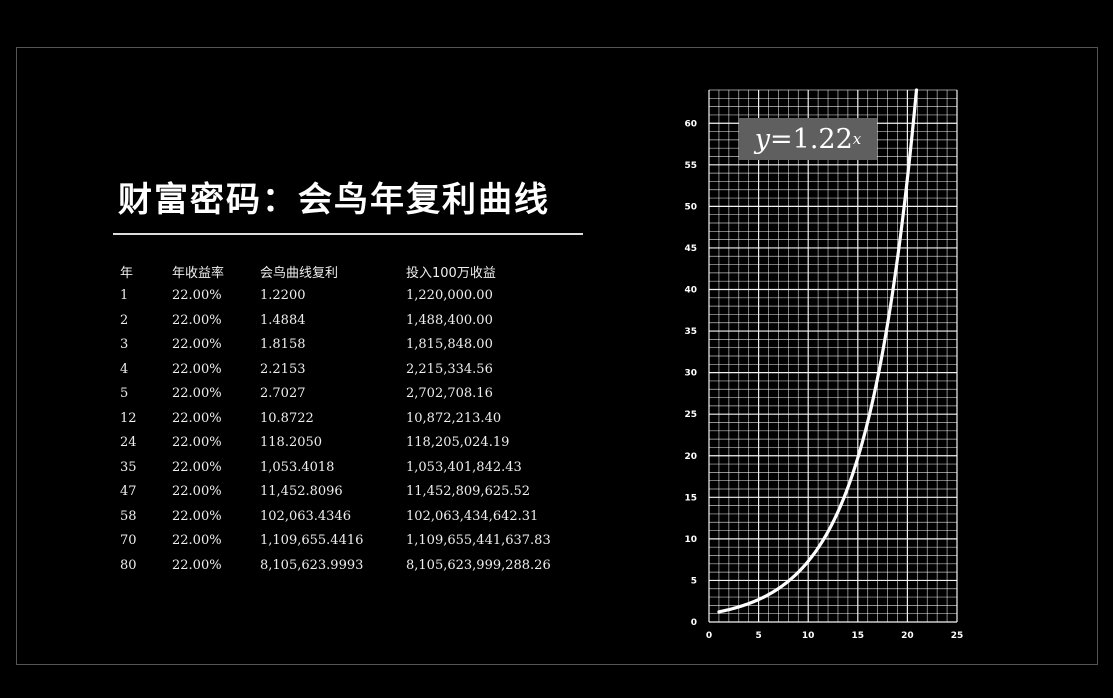 The width and height of the screenshot is (1113, 698). Describe the element at coordinates (349, 369) in the screenshot. I see `table-row: 4 22.00% 2.2153 2,215,334.56` at that location.